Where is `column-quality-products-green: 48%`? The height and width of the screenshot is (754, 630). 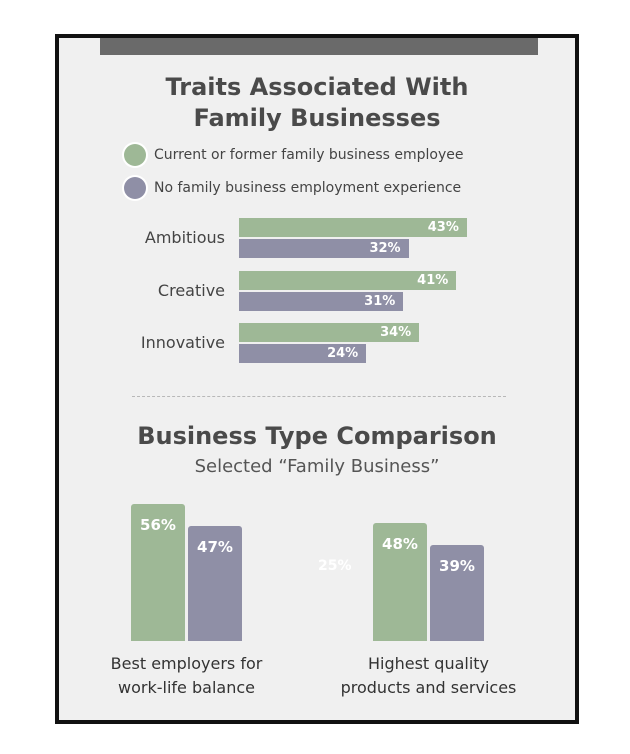
column-quality-products-green: 48% is located at coordinates (400, 582).